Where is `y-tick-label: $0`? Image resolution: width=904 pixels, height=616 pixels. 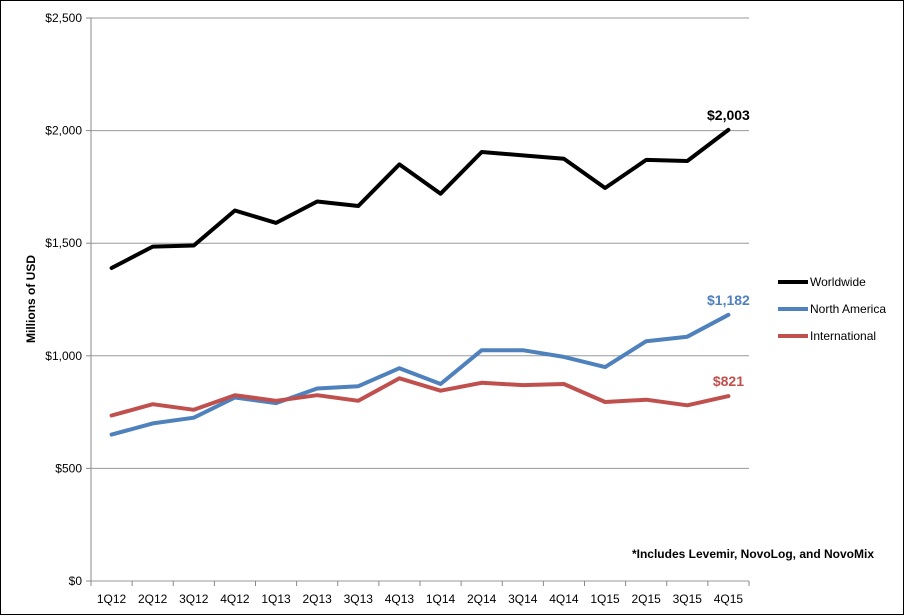
y-tick-label: $0 is located at coordinates (76, 581).